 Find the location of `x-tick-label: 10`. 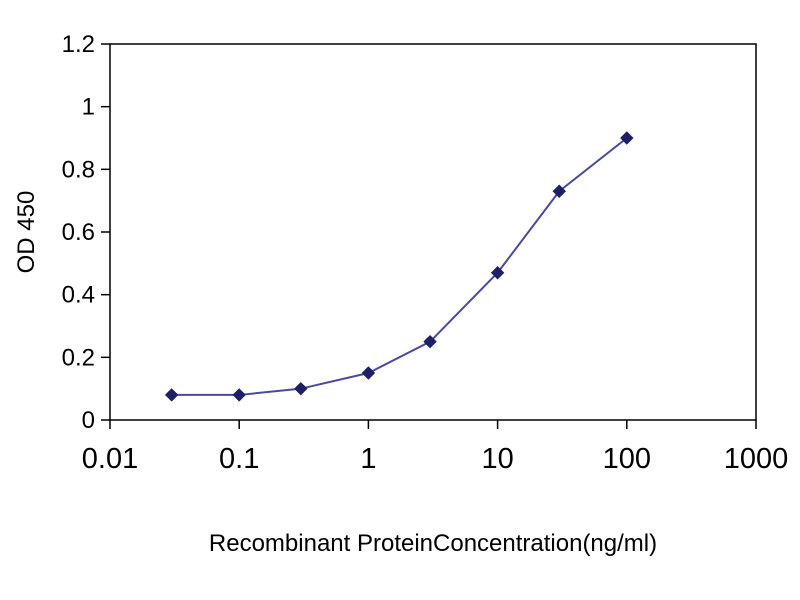

x-tick-label: 10 is located at coordinates (497, 459).